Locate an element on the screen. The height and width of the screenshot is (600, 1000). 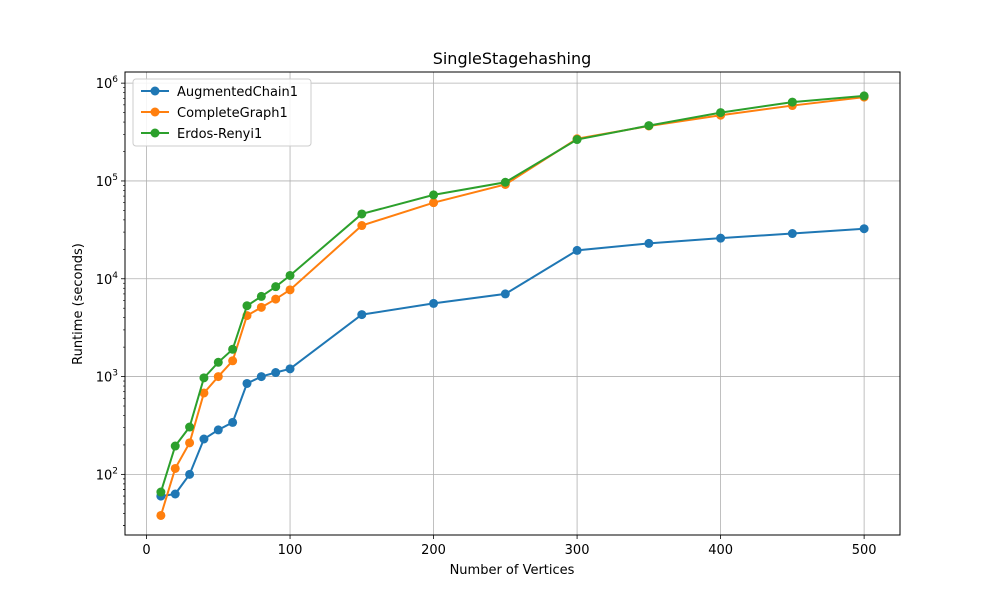
legend-box is located at coordinates (222, 112).